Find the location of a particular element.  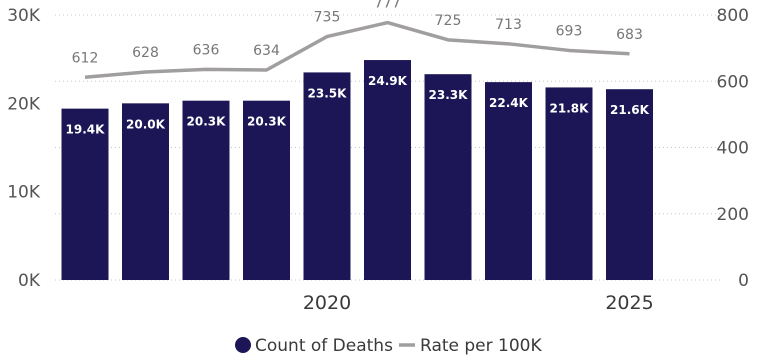

bar-label-2021: 24.9K is located at coordinates (388, 81).